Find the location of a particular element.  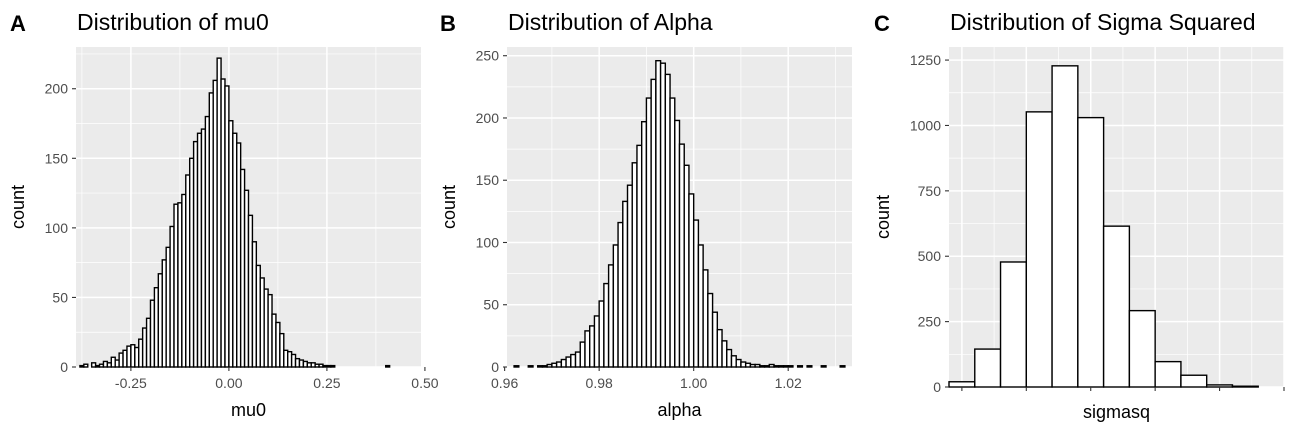

x-axis-title-alpha: alpha is located at coordinates (679, 410).